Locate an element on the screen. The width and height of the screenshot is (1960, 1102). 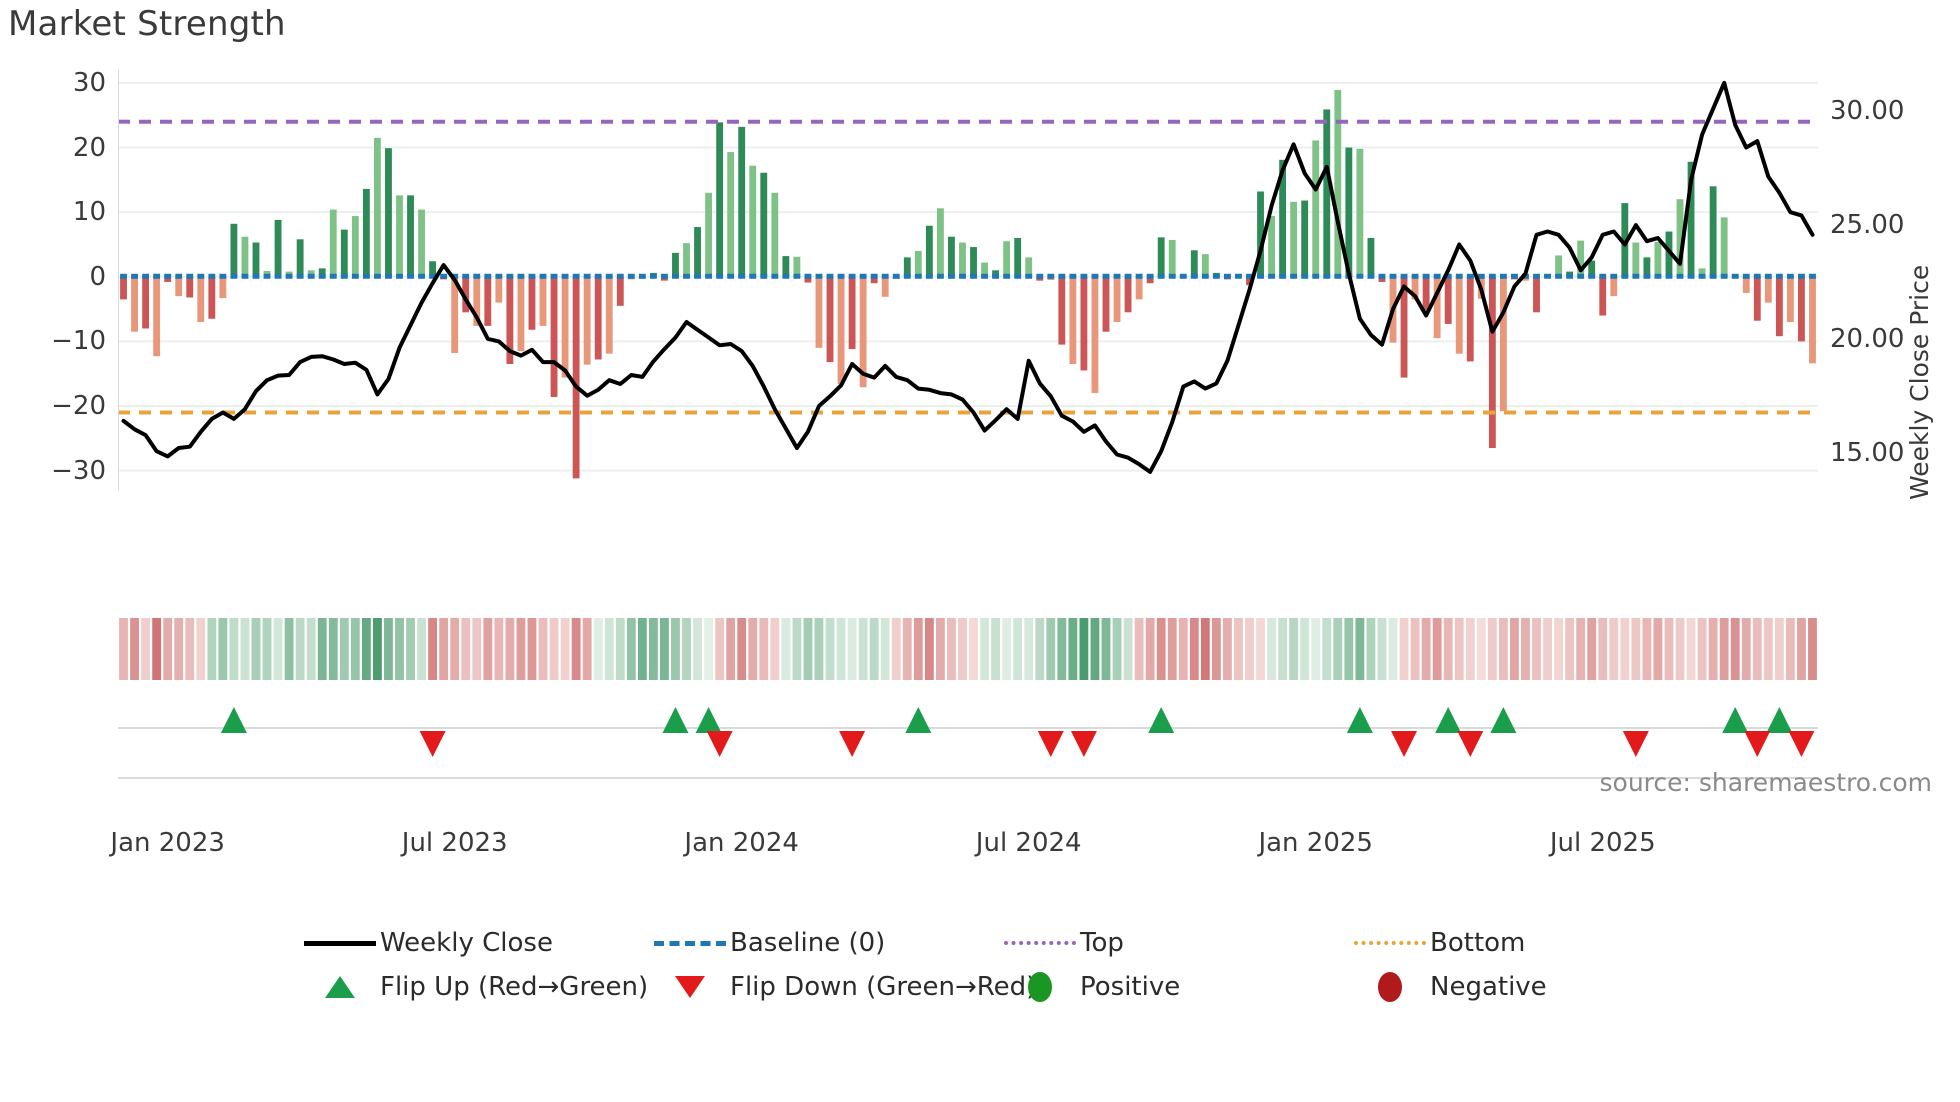
legend-item-positive: Positive is located at coordinates (1175, 987).